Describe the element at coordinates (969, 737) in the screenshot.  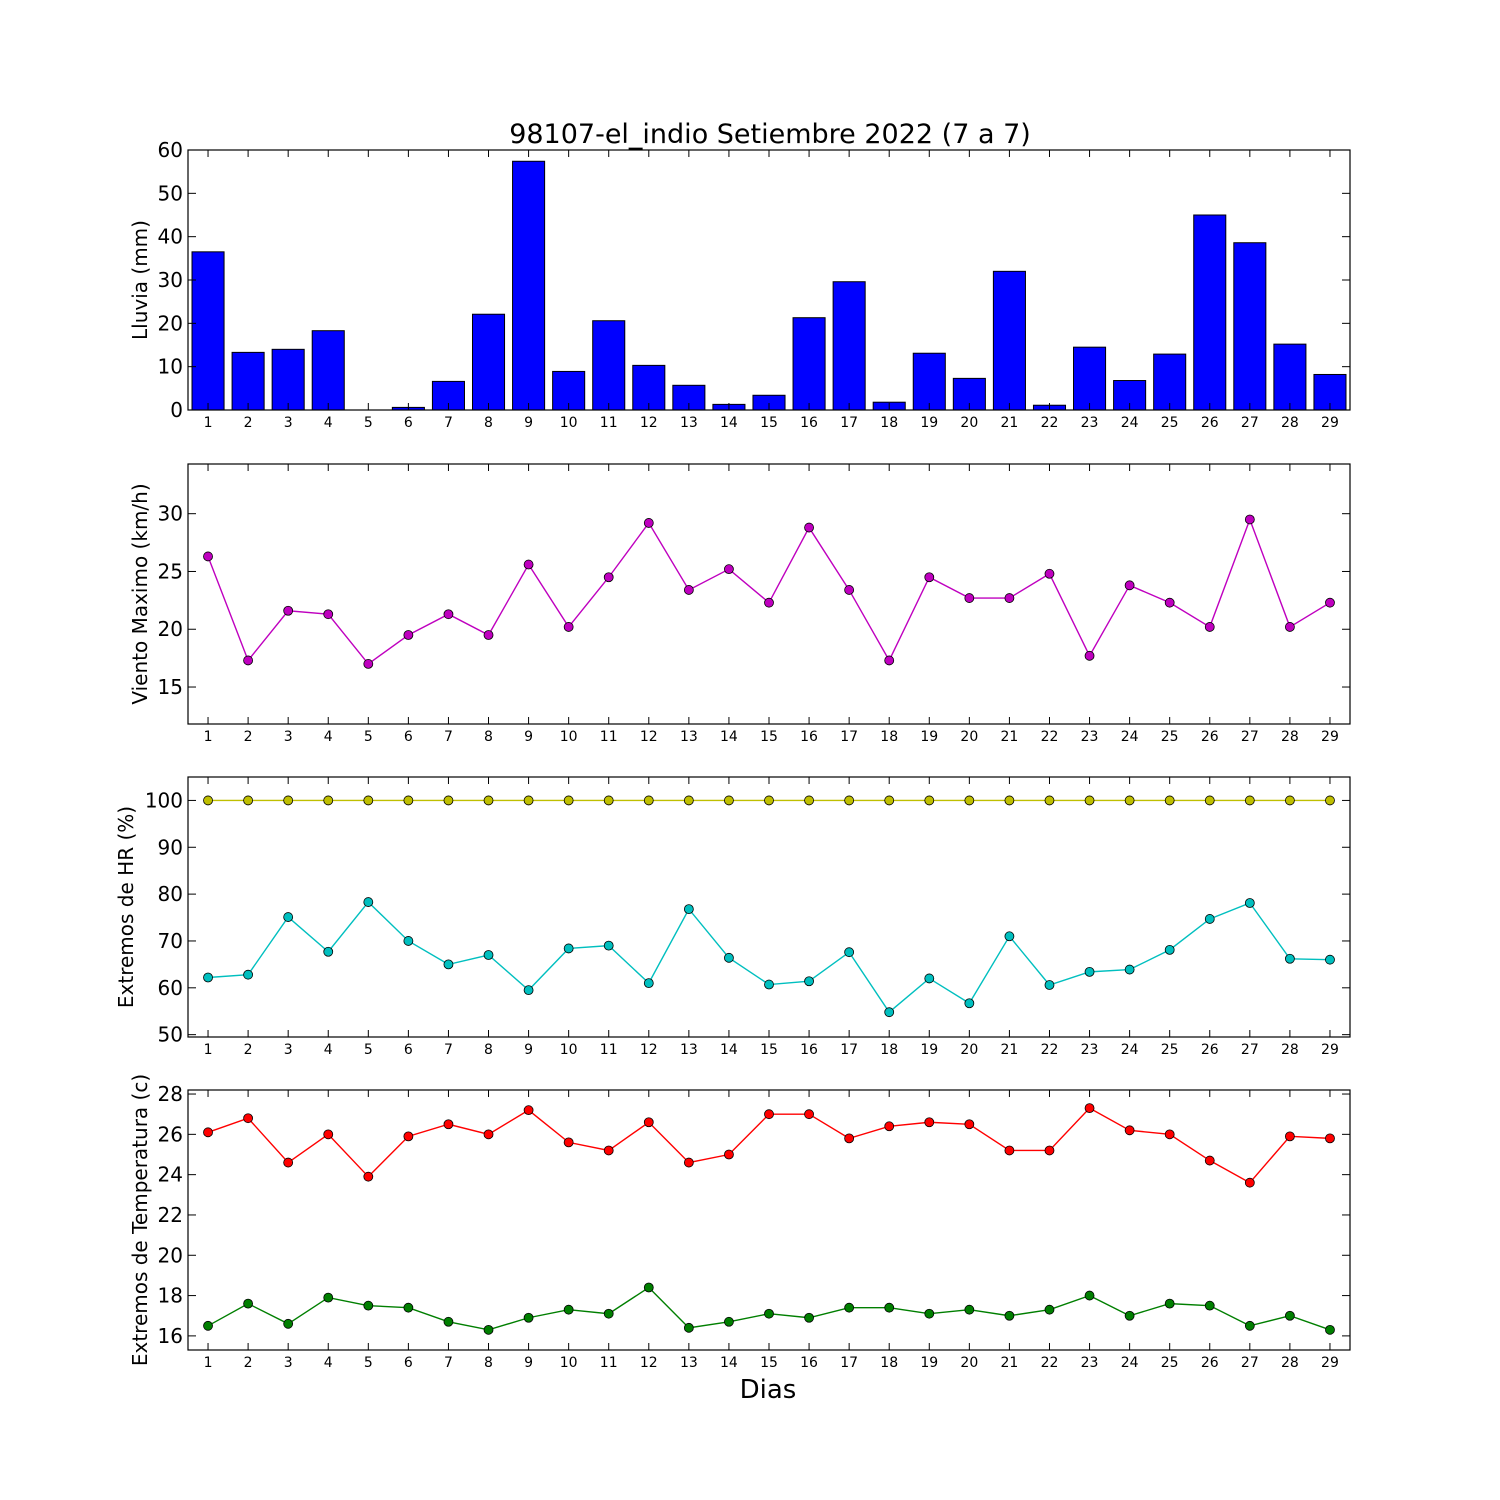
I see `x-tick-label: 20` at that location.